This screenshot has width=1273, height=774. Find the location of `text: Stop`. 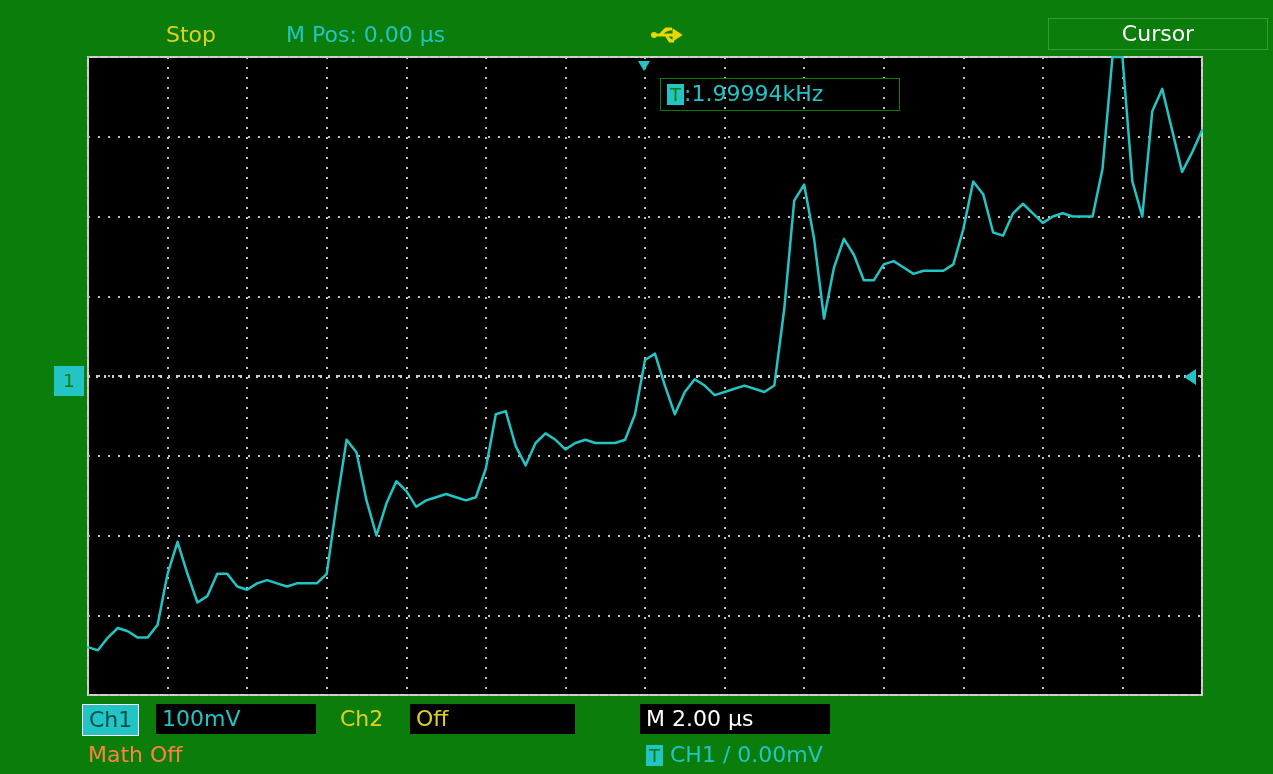

text: Stop is located at coordinates (191, 35).